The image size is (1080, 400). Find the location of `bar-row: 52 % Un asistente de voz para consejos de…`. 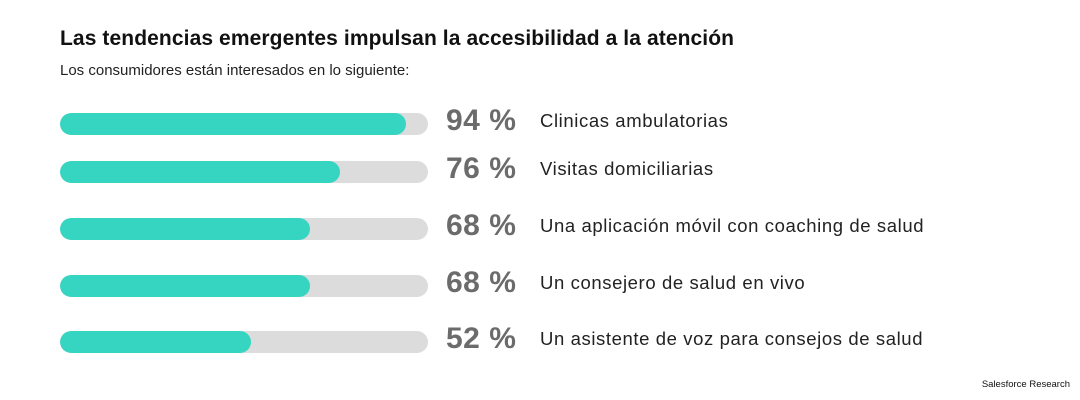

bar-row: 52 % Un asistente de voz para consejos de… is located at coordinates (540, 340).